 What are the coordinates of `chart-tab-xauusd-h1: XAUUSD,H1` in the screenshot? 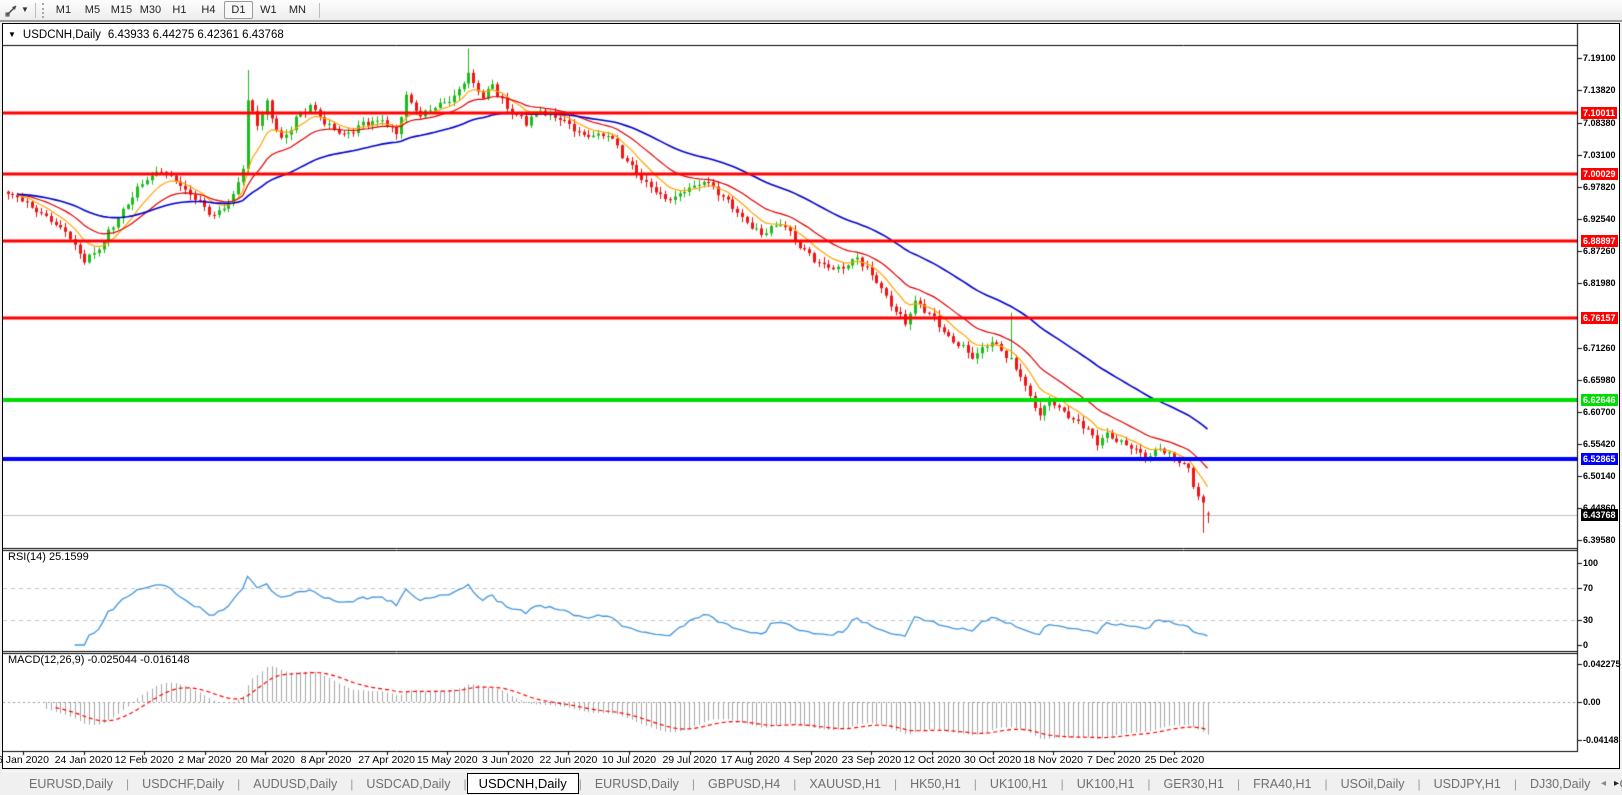 It's located at (845, 783).